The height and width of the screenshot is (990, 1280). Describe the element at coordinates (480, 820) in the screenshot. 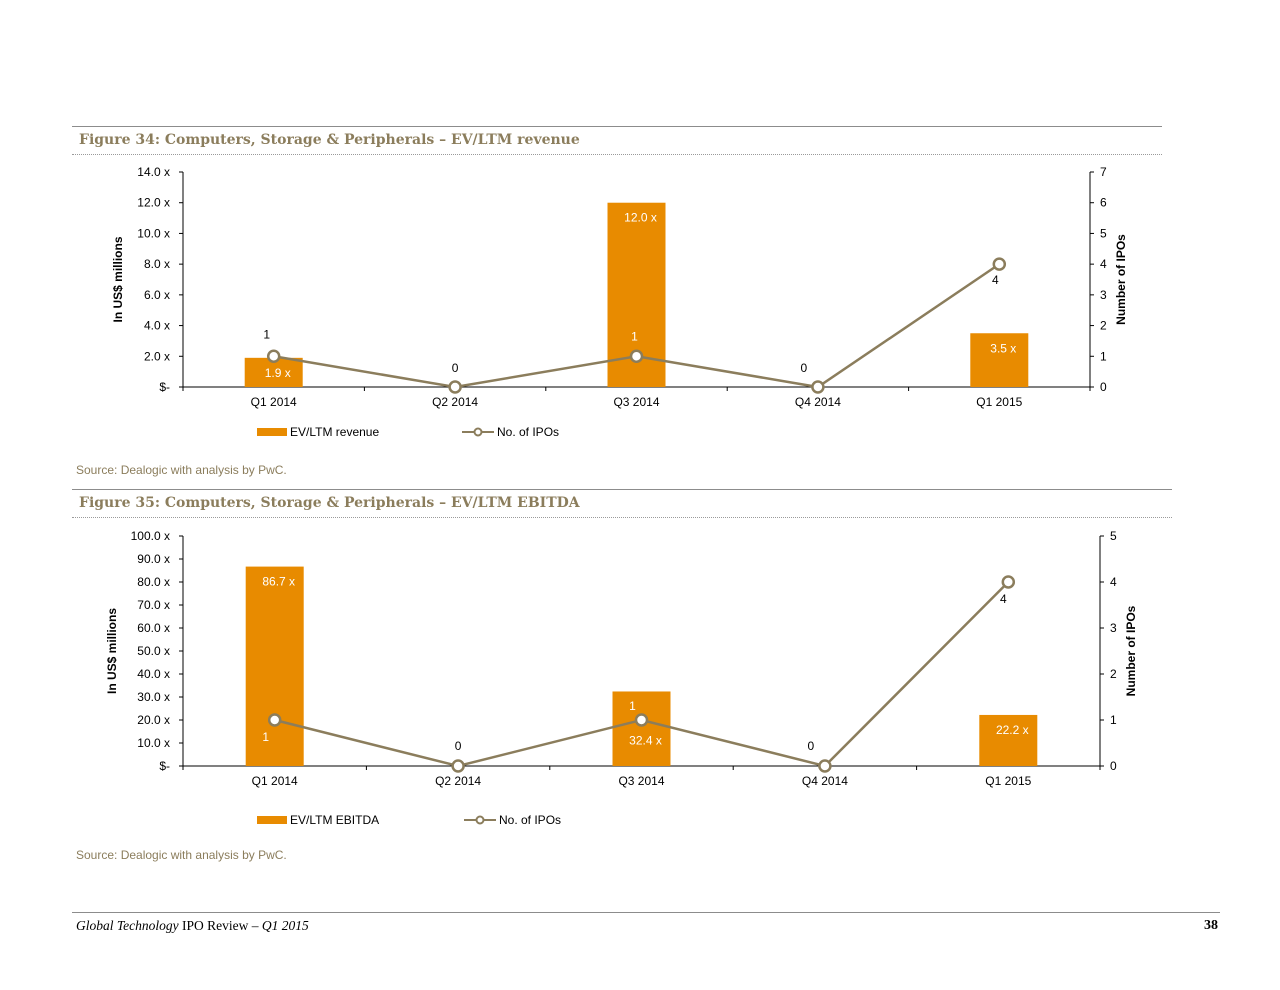

I see `legend-swatch-marker` at that location.